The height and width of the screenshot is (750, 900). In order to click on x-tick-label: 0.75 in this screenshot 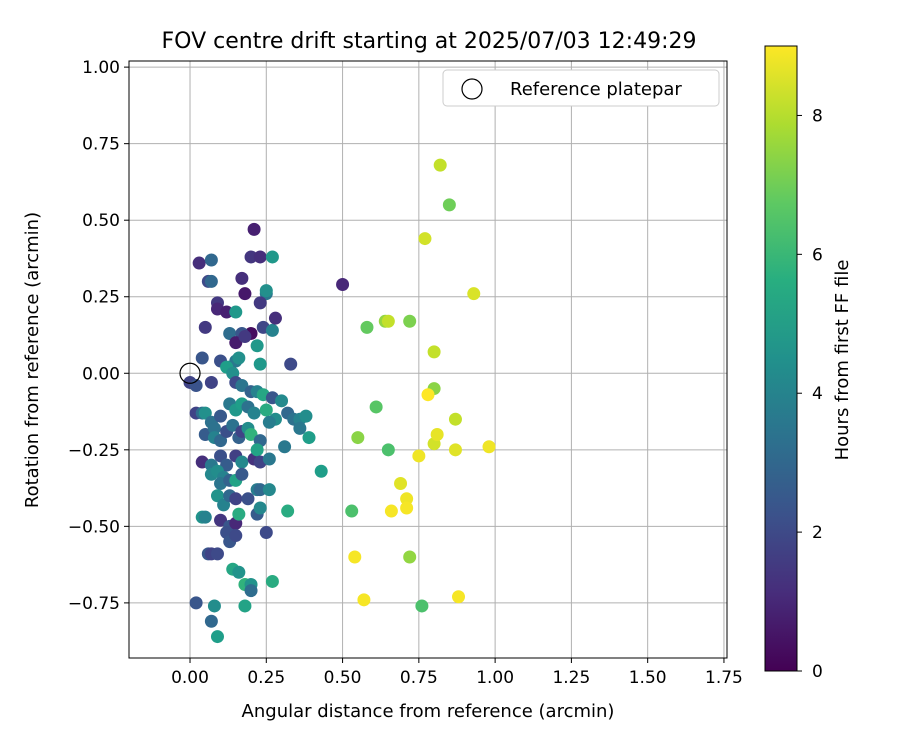, I will do `click(419, 678)`.